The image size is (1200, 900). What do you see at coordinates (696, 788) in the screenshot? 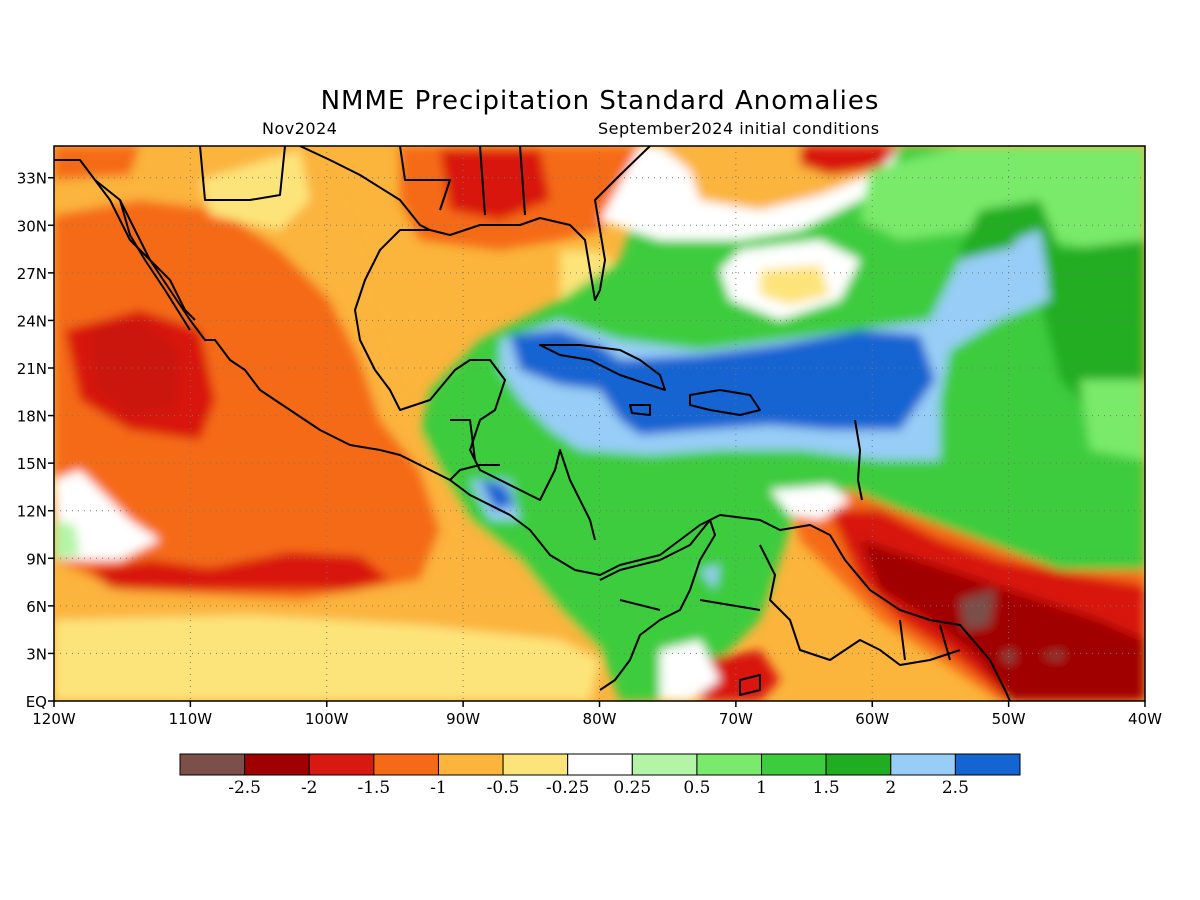
I see `colorbar-tick-label: 0.5` at bounding box center [696, 788].